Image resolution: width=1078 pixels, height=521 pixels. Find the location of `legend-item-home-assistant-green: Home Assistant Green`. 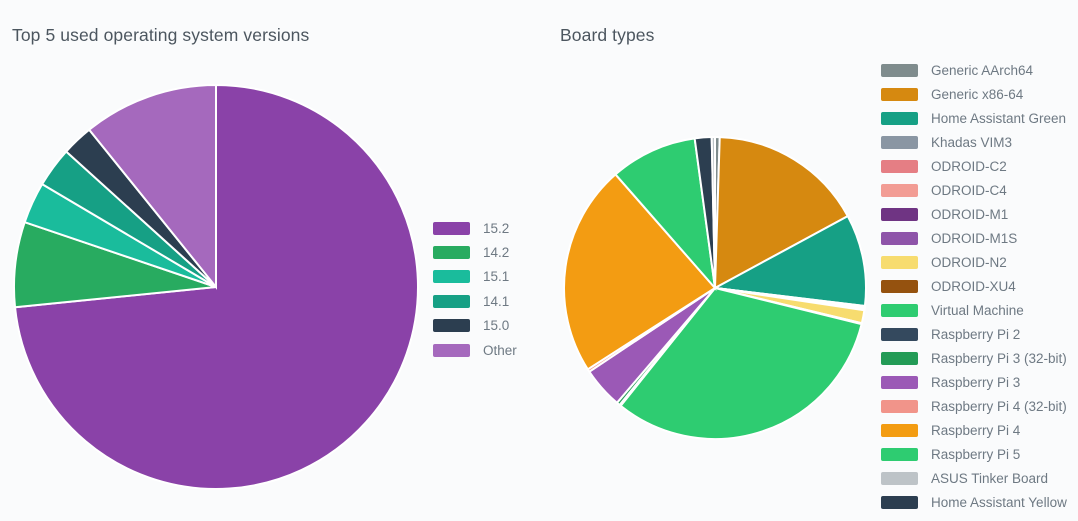

legend-item-home-assistant-green: Home Assistant Green is located at coordinates (974, 118).